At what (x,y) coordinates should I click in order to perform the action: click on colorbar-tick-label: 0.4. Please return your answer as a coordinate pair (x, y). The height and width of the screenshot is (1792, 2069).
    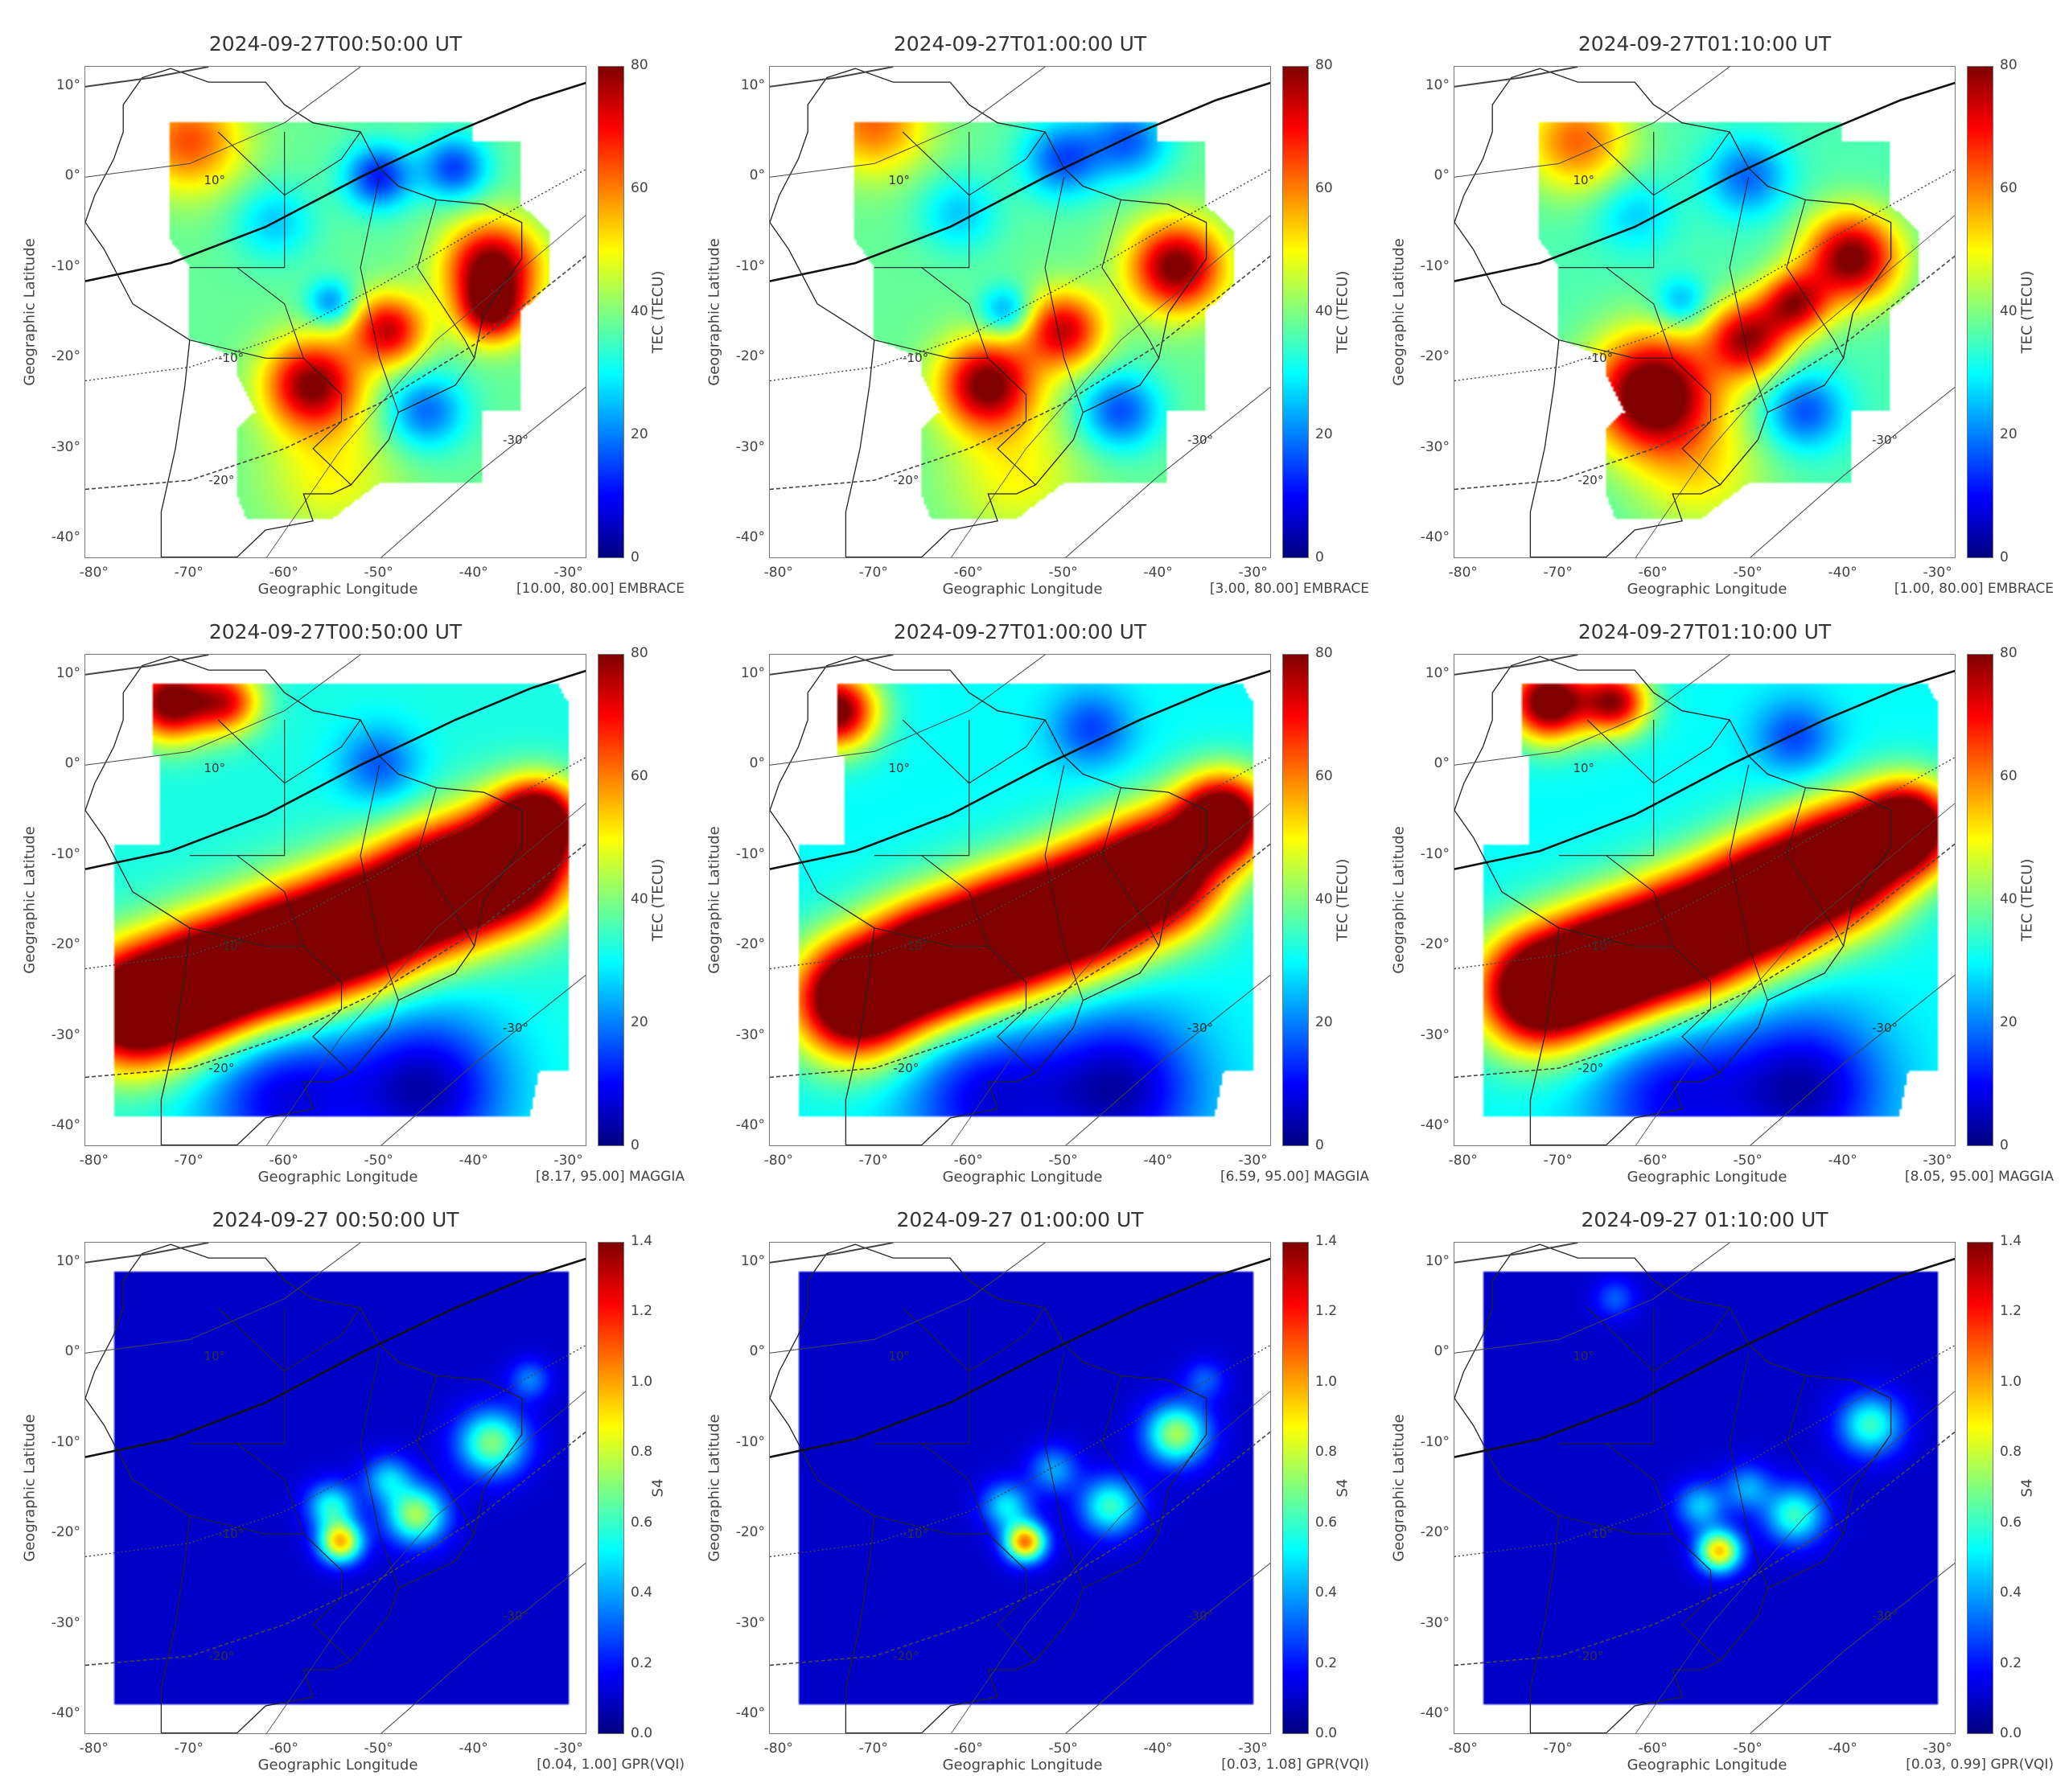
    Looking at the image, I should click on (1327, 1592).